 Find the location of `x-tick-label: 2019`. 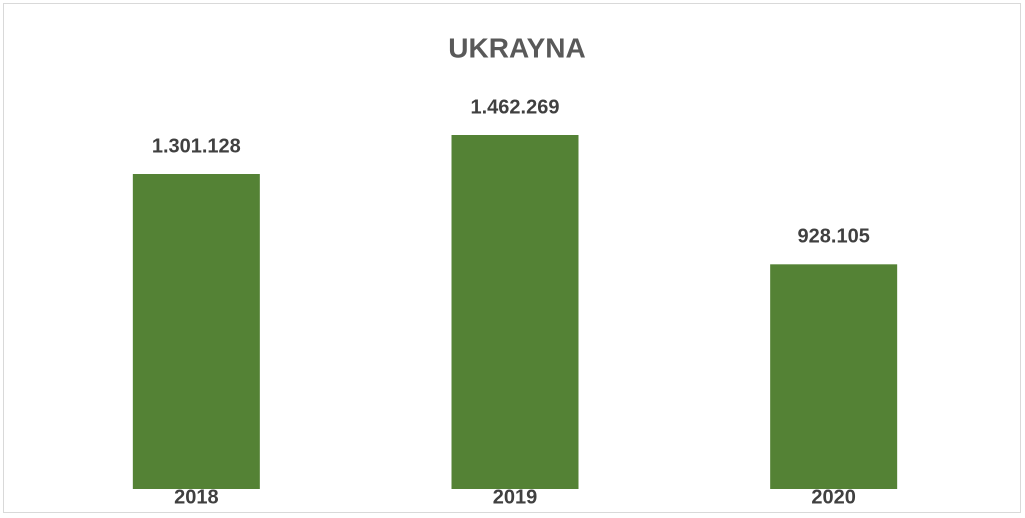

x-tick-label: 2019 is located at coordinates (515, 497).